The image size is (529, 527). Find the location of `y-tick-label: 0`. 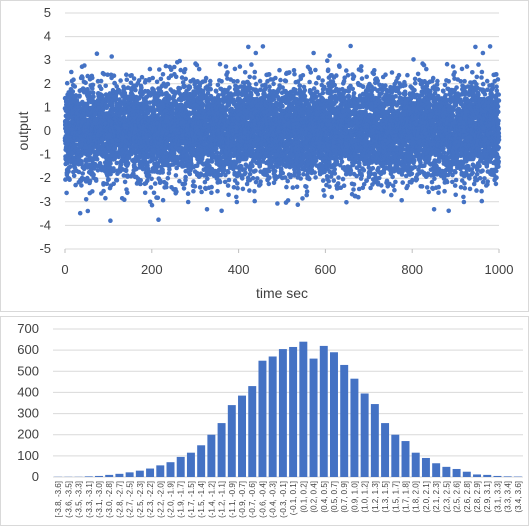

y-tick-label: 0 is located at coordinates (47, 130).